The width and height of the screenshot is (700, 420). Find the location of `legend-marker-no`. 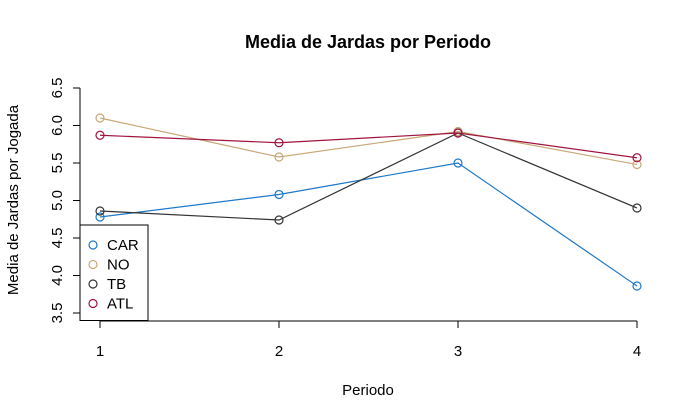

legend-marker-no is located at coordinates (93, 264).